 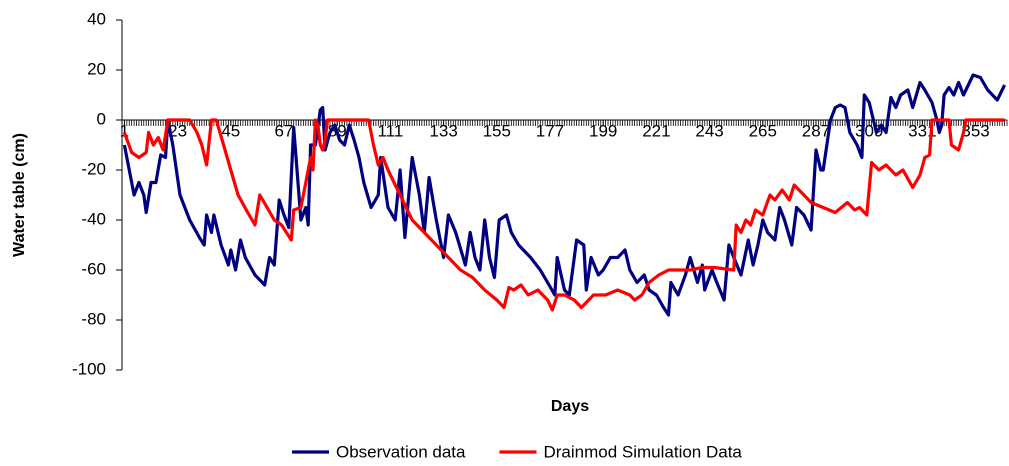 What do you see at coordinates (390, 130) in the screenshot?
I see `x-tick-label: 111` at bounding box center [390, 130].